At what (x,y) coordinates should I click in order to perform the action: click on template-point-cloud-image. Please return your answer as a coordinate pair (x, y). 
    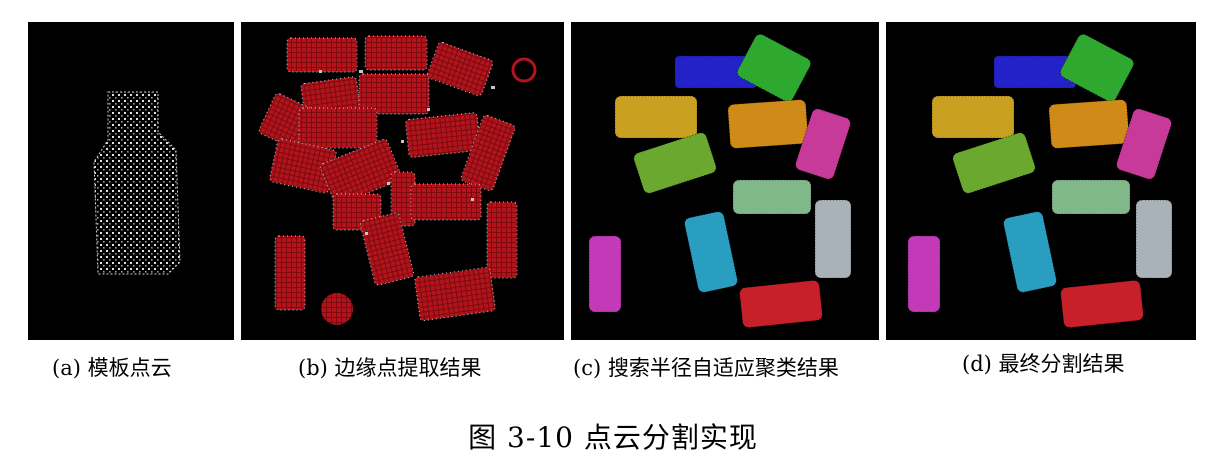
    Looking at the image, I should click on (131, 181).